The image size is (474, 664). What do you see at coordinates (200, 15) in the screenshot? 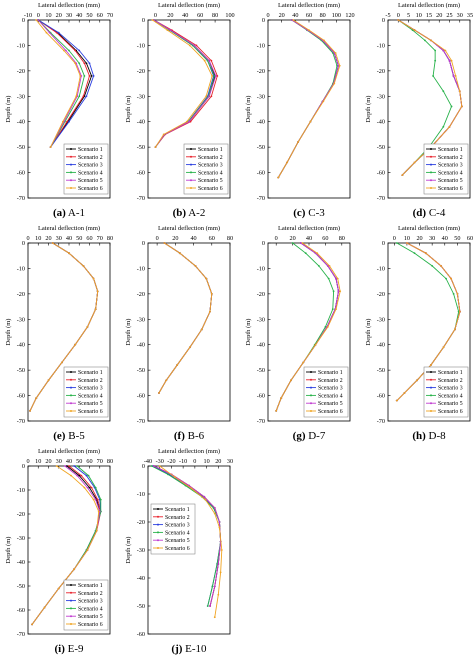
I see `x-tick-label: 60` at bounding box center [200, 15].